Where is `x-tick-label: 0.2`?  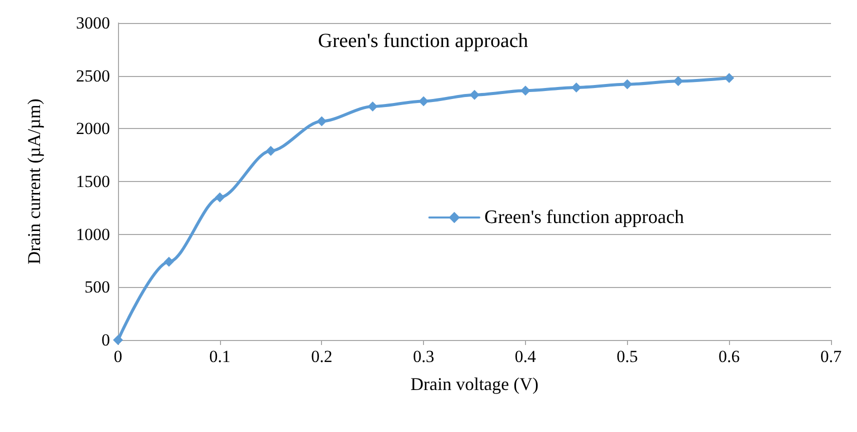 x-tick-label: 0.2 is located at coordinates (321, 356).